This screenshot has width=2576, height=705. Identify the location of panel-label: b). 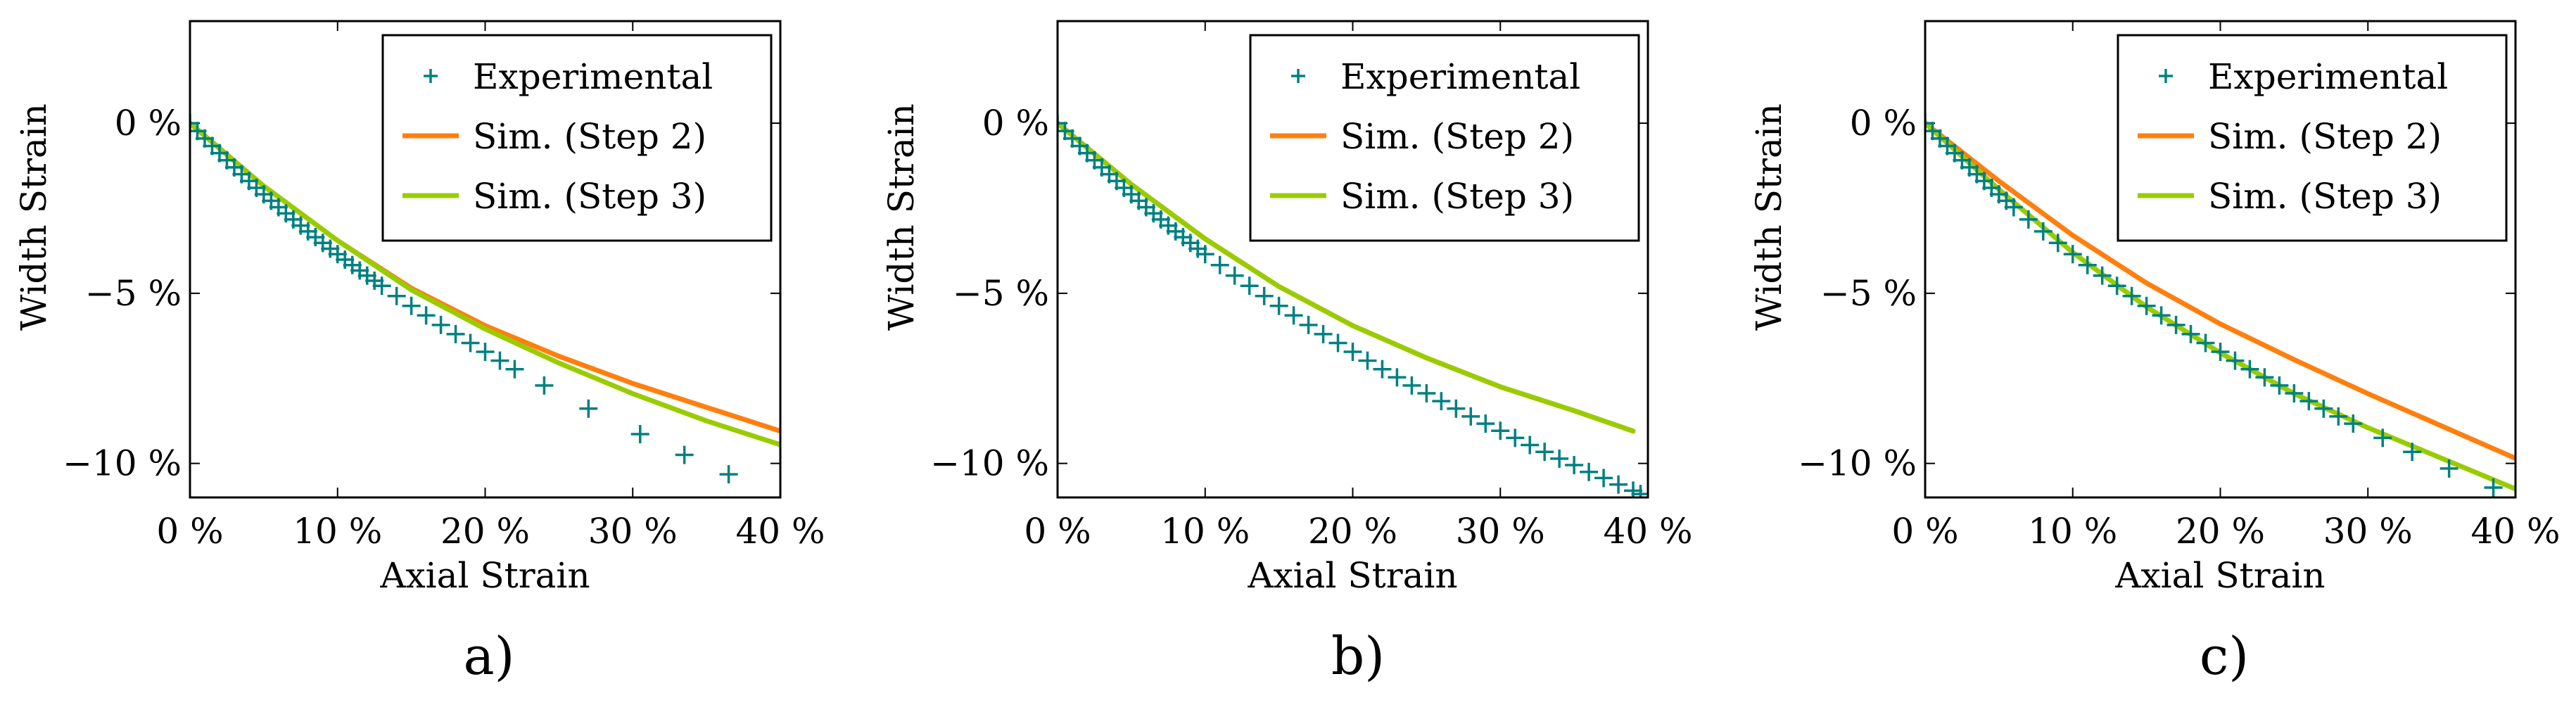
(1358, 657).